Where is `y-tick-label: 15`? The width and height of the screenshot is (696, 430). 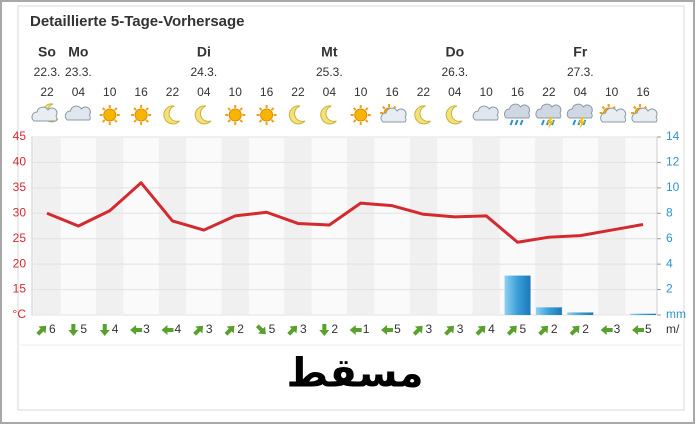 y-tick-label: 15 is located at coordinates (20, 289).